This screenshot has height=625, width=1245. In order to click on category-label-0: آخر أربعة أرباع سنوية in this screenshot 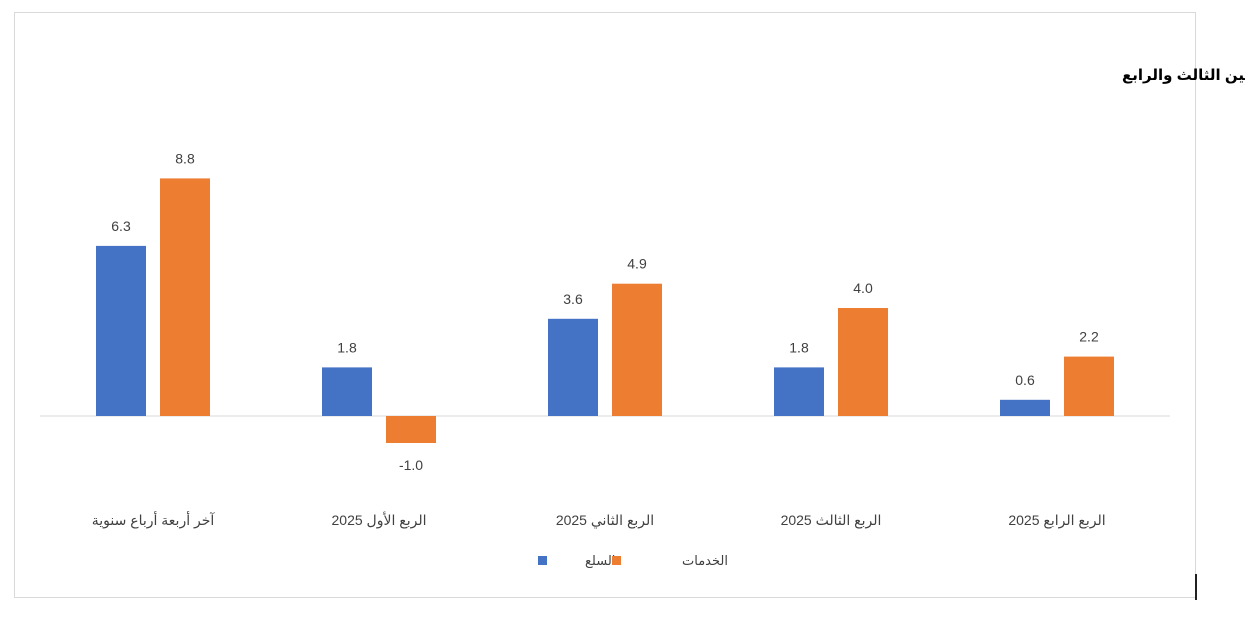, I will do `click(154, 520)`.